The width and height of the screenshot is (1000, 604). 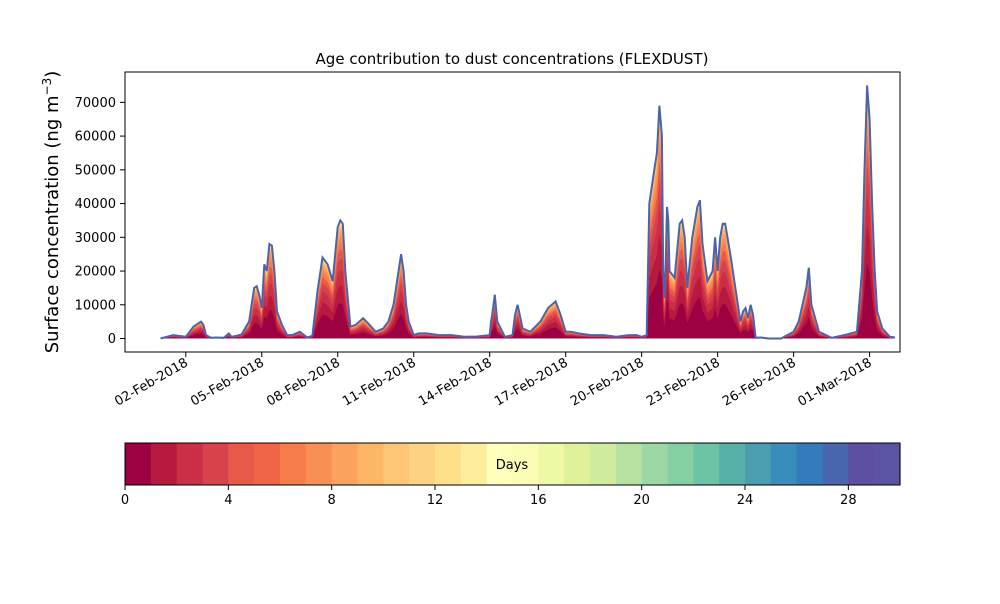 I want to click on y-tick-label: 10000, so click(x=95, y=305).